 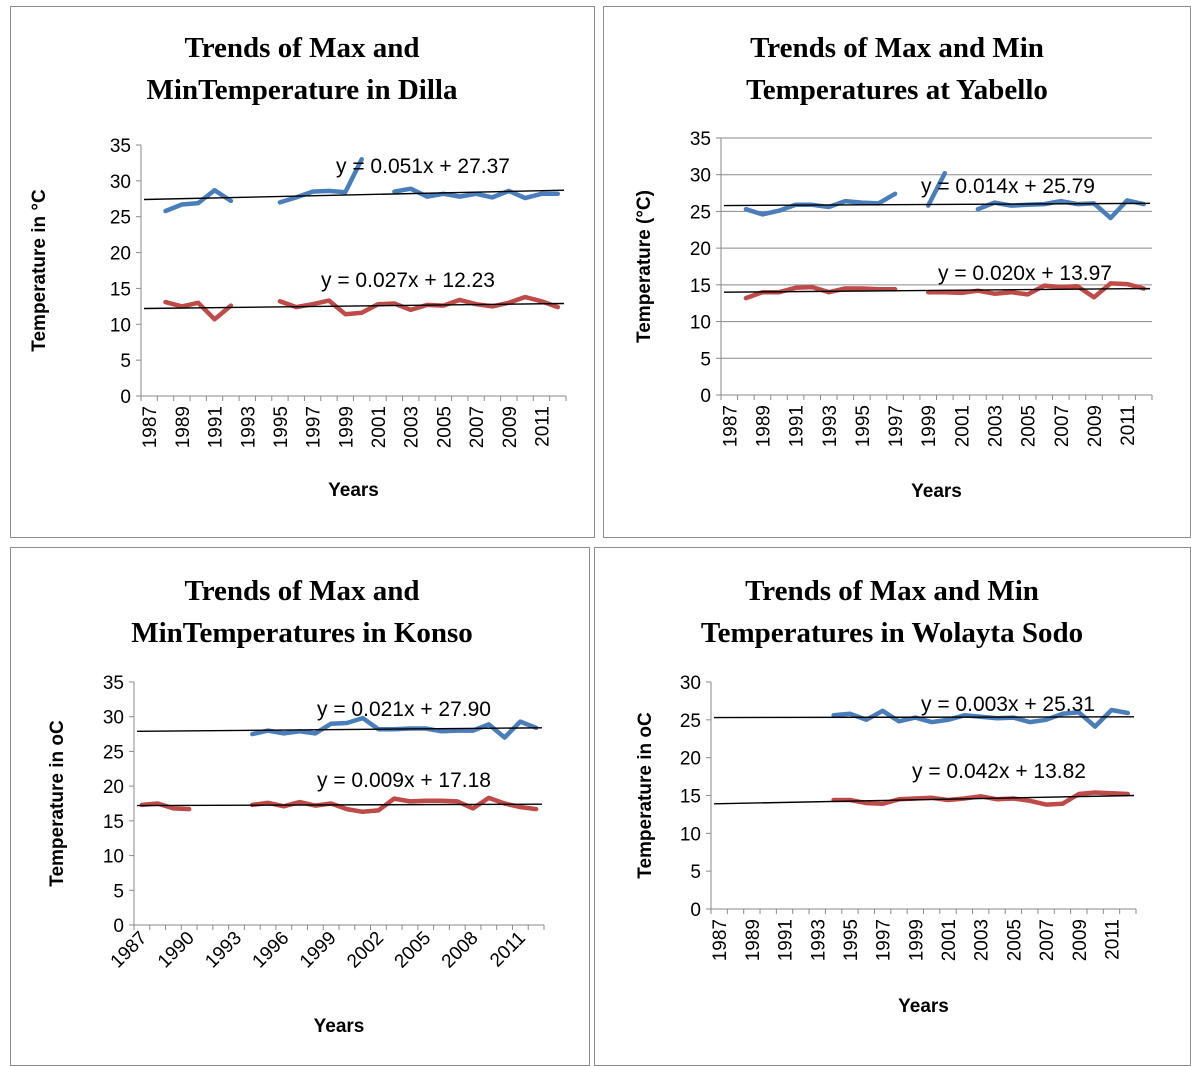 What do you see at coordinates (39, 270) in the screenshot?
I see `y-axis-label: Temperature in °C` at bounding box center [39, 270].